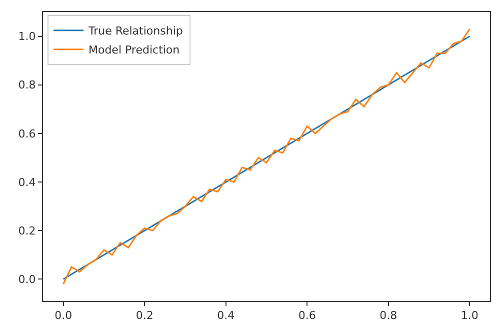 The width and height of the screenshot is (502, 334). What do you see at coordinates (226, 315) in the screenshot?
I see `x-tick-label: 0.4` at bounding box center [226, 315].